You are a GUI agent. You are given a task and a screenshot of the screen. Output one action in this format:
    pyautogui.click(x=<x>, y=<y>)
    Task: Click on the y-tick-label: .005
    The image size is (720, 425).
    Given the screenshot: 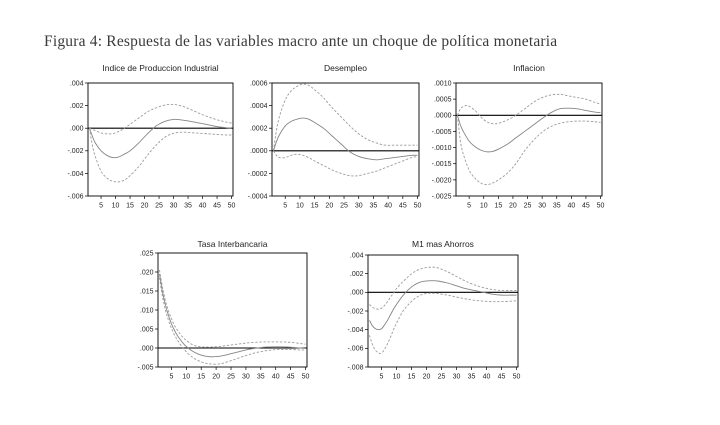 What is the action you would take?
    pyautogui.click(x=147, y=329)
    